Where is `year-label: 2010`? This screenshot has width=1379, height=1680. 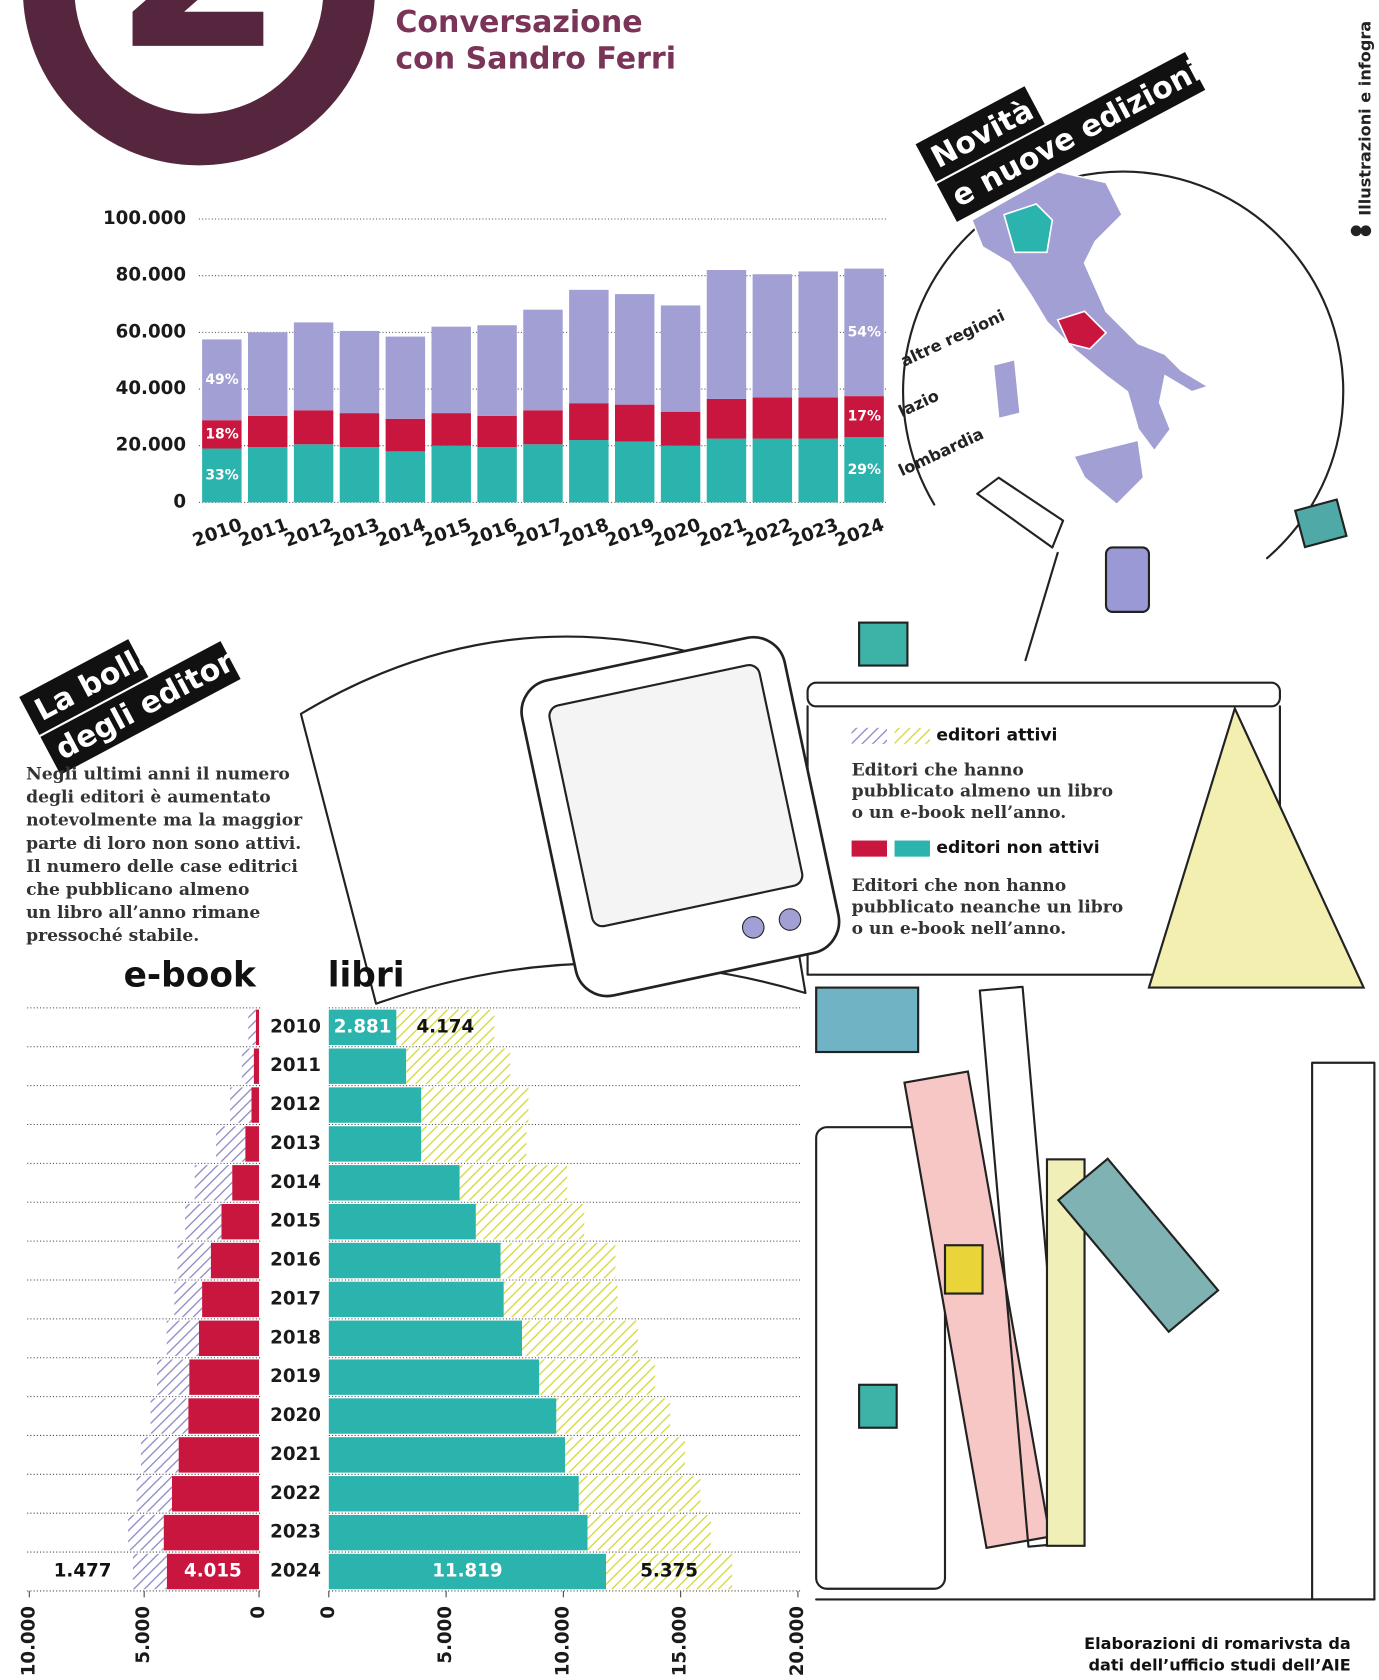 year-label: 2010 is located at coordinates (295, 1026).